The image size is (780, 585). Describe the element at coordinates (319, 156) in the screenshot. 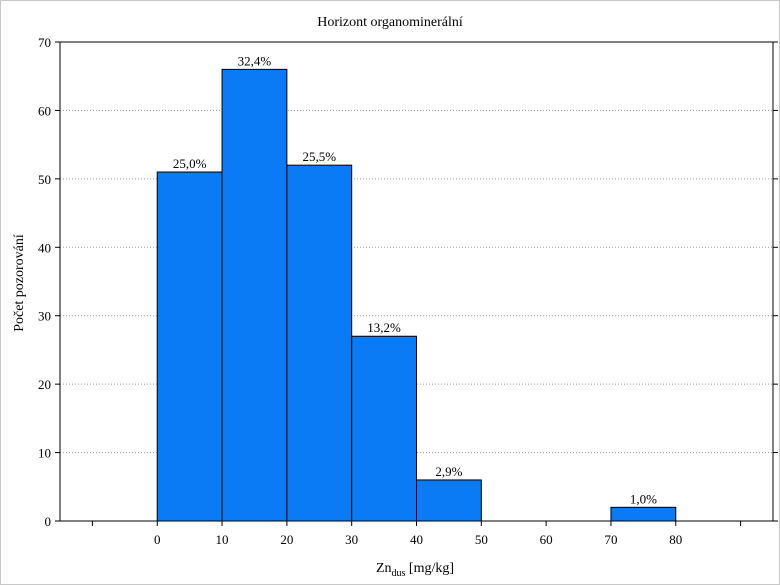

I see `data-label: 25,5%` at that location.